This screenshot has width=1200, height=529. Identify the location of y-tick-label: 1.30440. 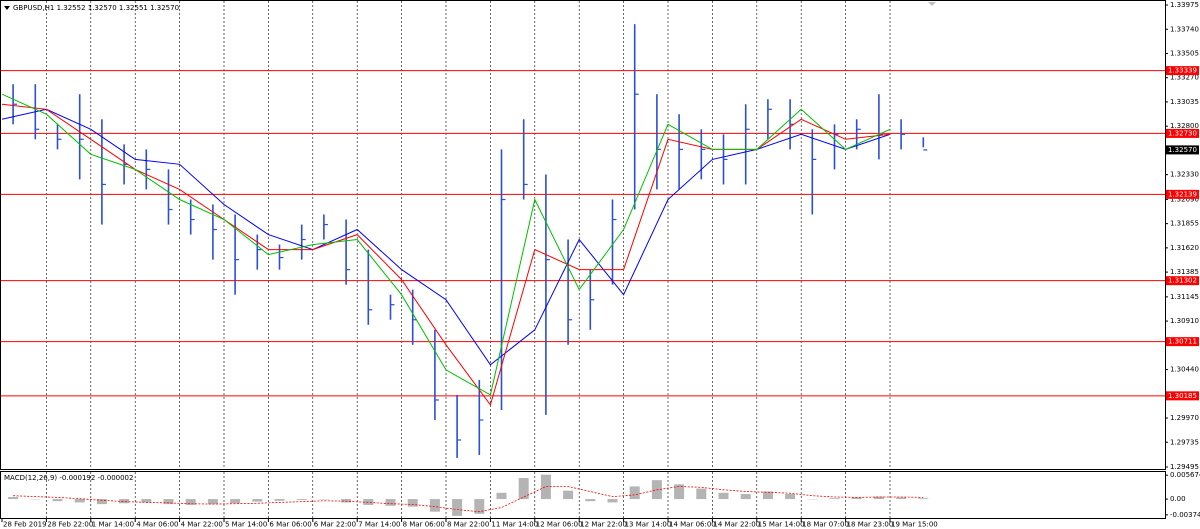
(1184, 370).